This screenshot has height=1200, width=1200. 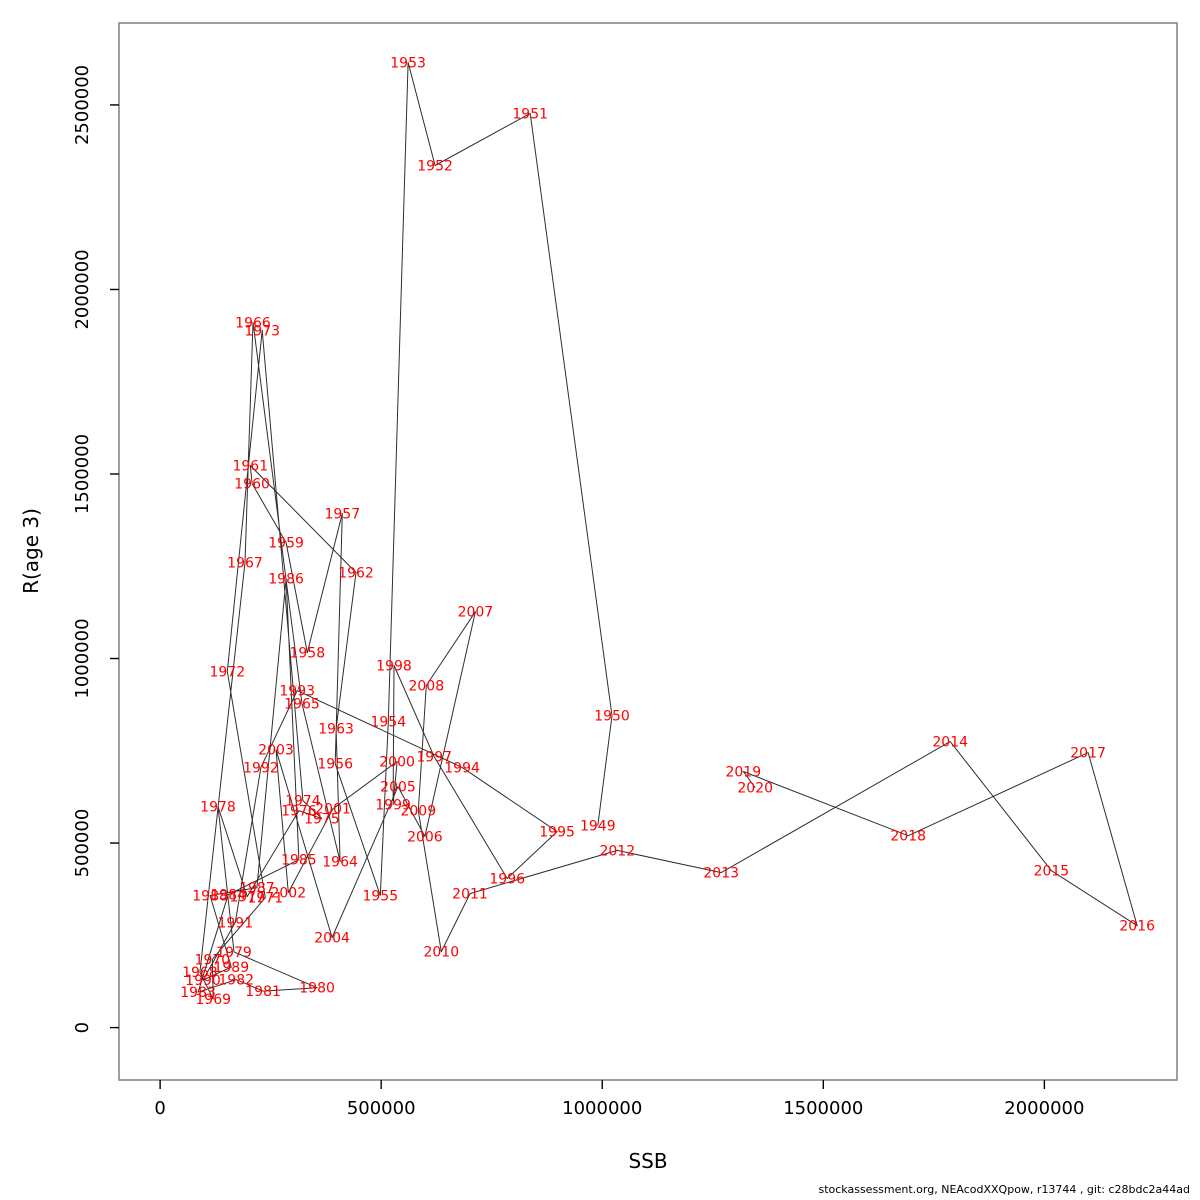 I want to click on year-label-2016: 2016, so click(x=1137, y=927).